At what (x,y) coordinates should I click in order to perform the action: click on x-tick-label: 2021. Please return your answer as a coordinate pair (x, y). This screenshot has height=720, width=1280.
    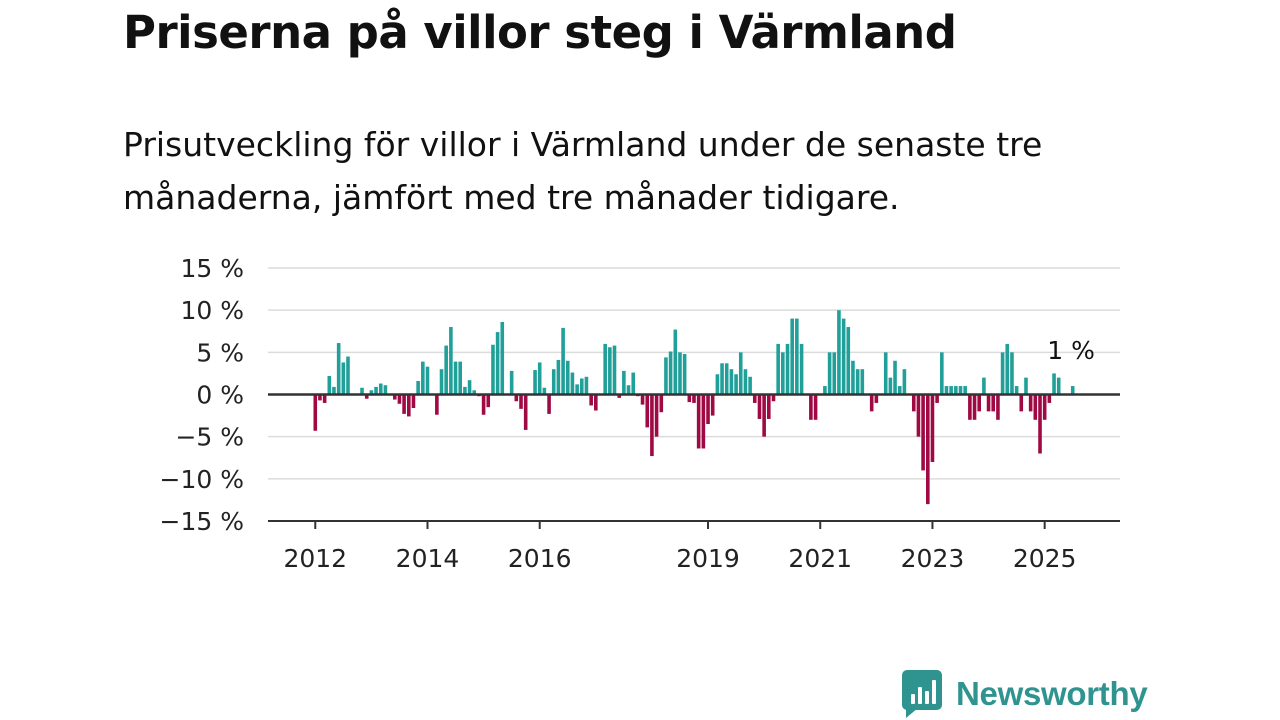
    Looking at the image, I should click on (820, 558).